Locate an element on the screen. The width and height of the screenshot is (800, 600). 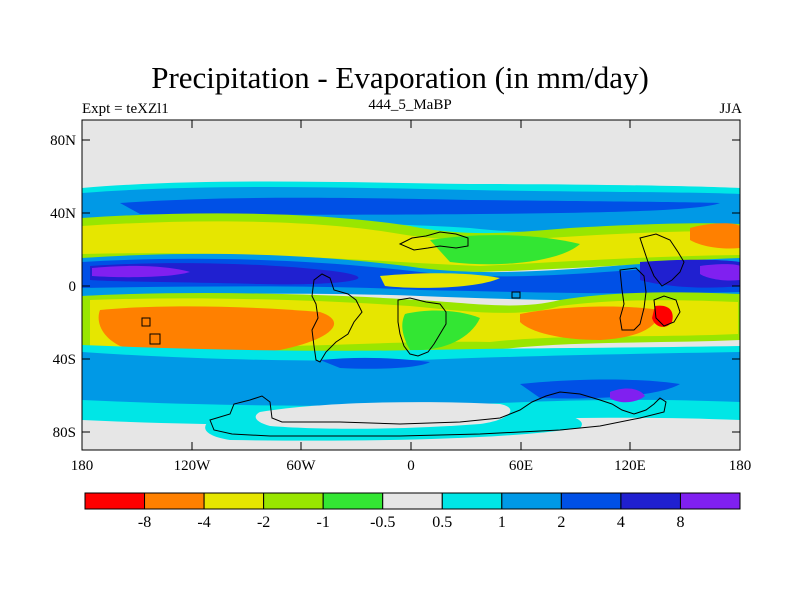
field-red-south-indian is located at coordinates (662, 316).